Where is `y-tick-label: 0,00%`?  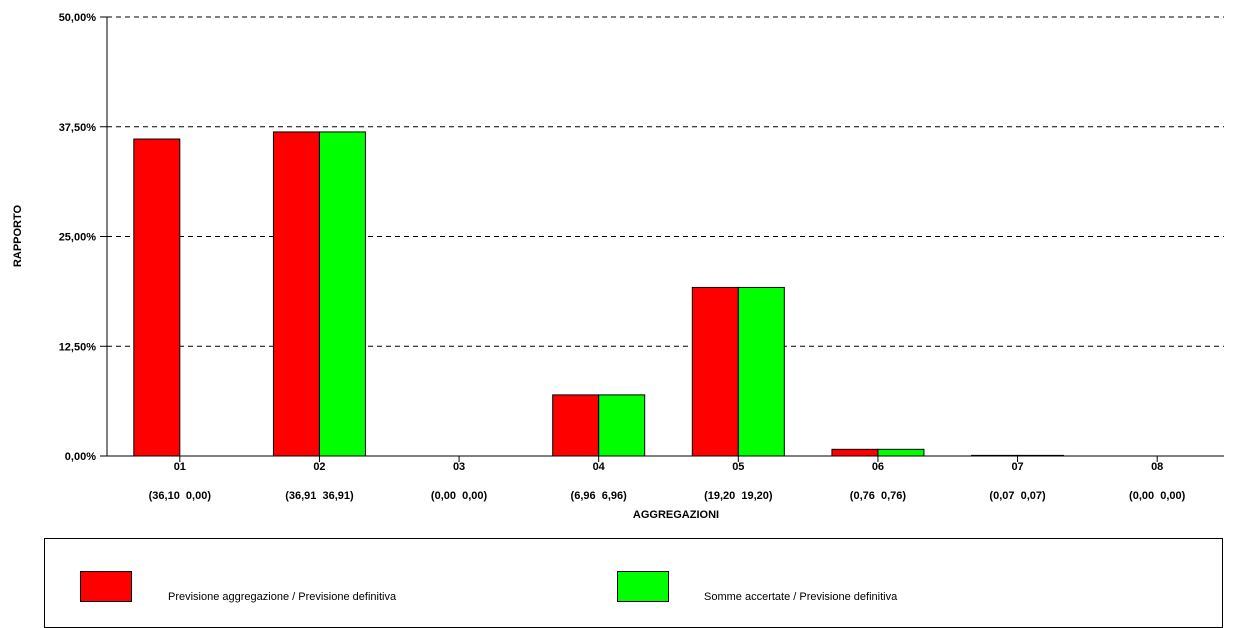
y-tick-label: 0,00% is located at coordinates (80, 457).